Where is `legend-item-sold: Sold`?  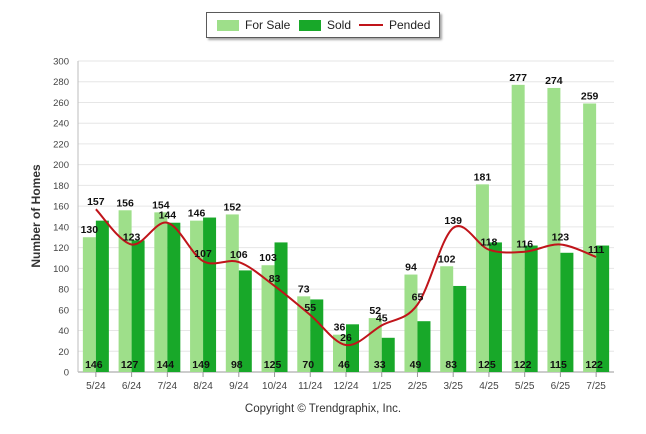 legend-item-sold: Sold is located at coordinates (325, 25).